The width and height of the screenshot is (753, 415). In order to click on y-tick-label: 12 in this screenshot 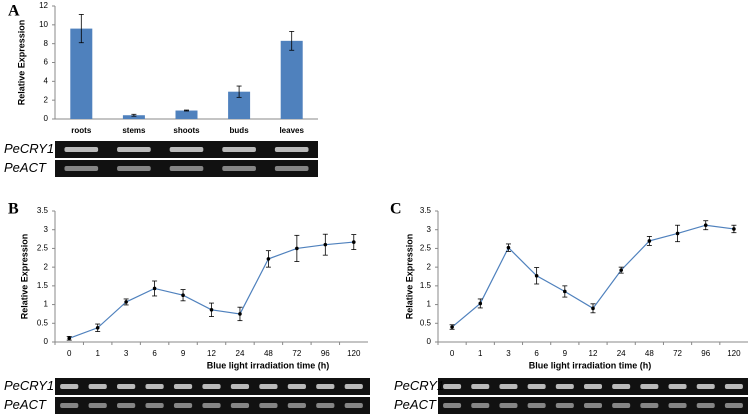, I will do `click(43, 5)`.